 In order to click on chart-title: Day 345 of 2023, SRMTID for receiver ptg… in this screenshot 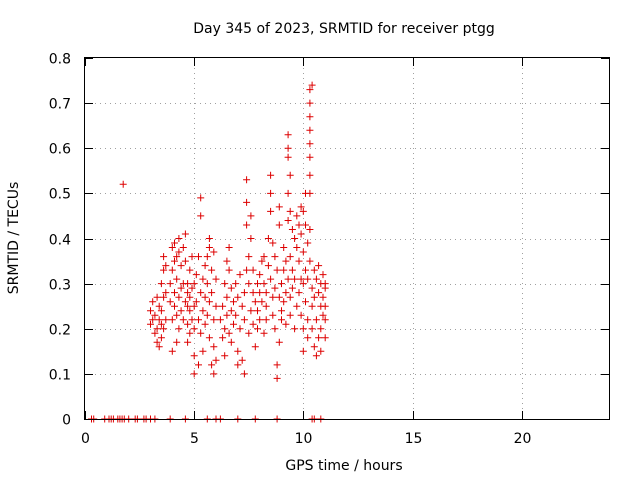, I will do `click(344, 29)`.